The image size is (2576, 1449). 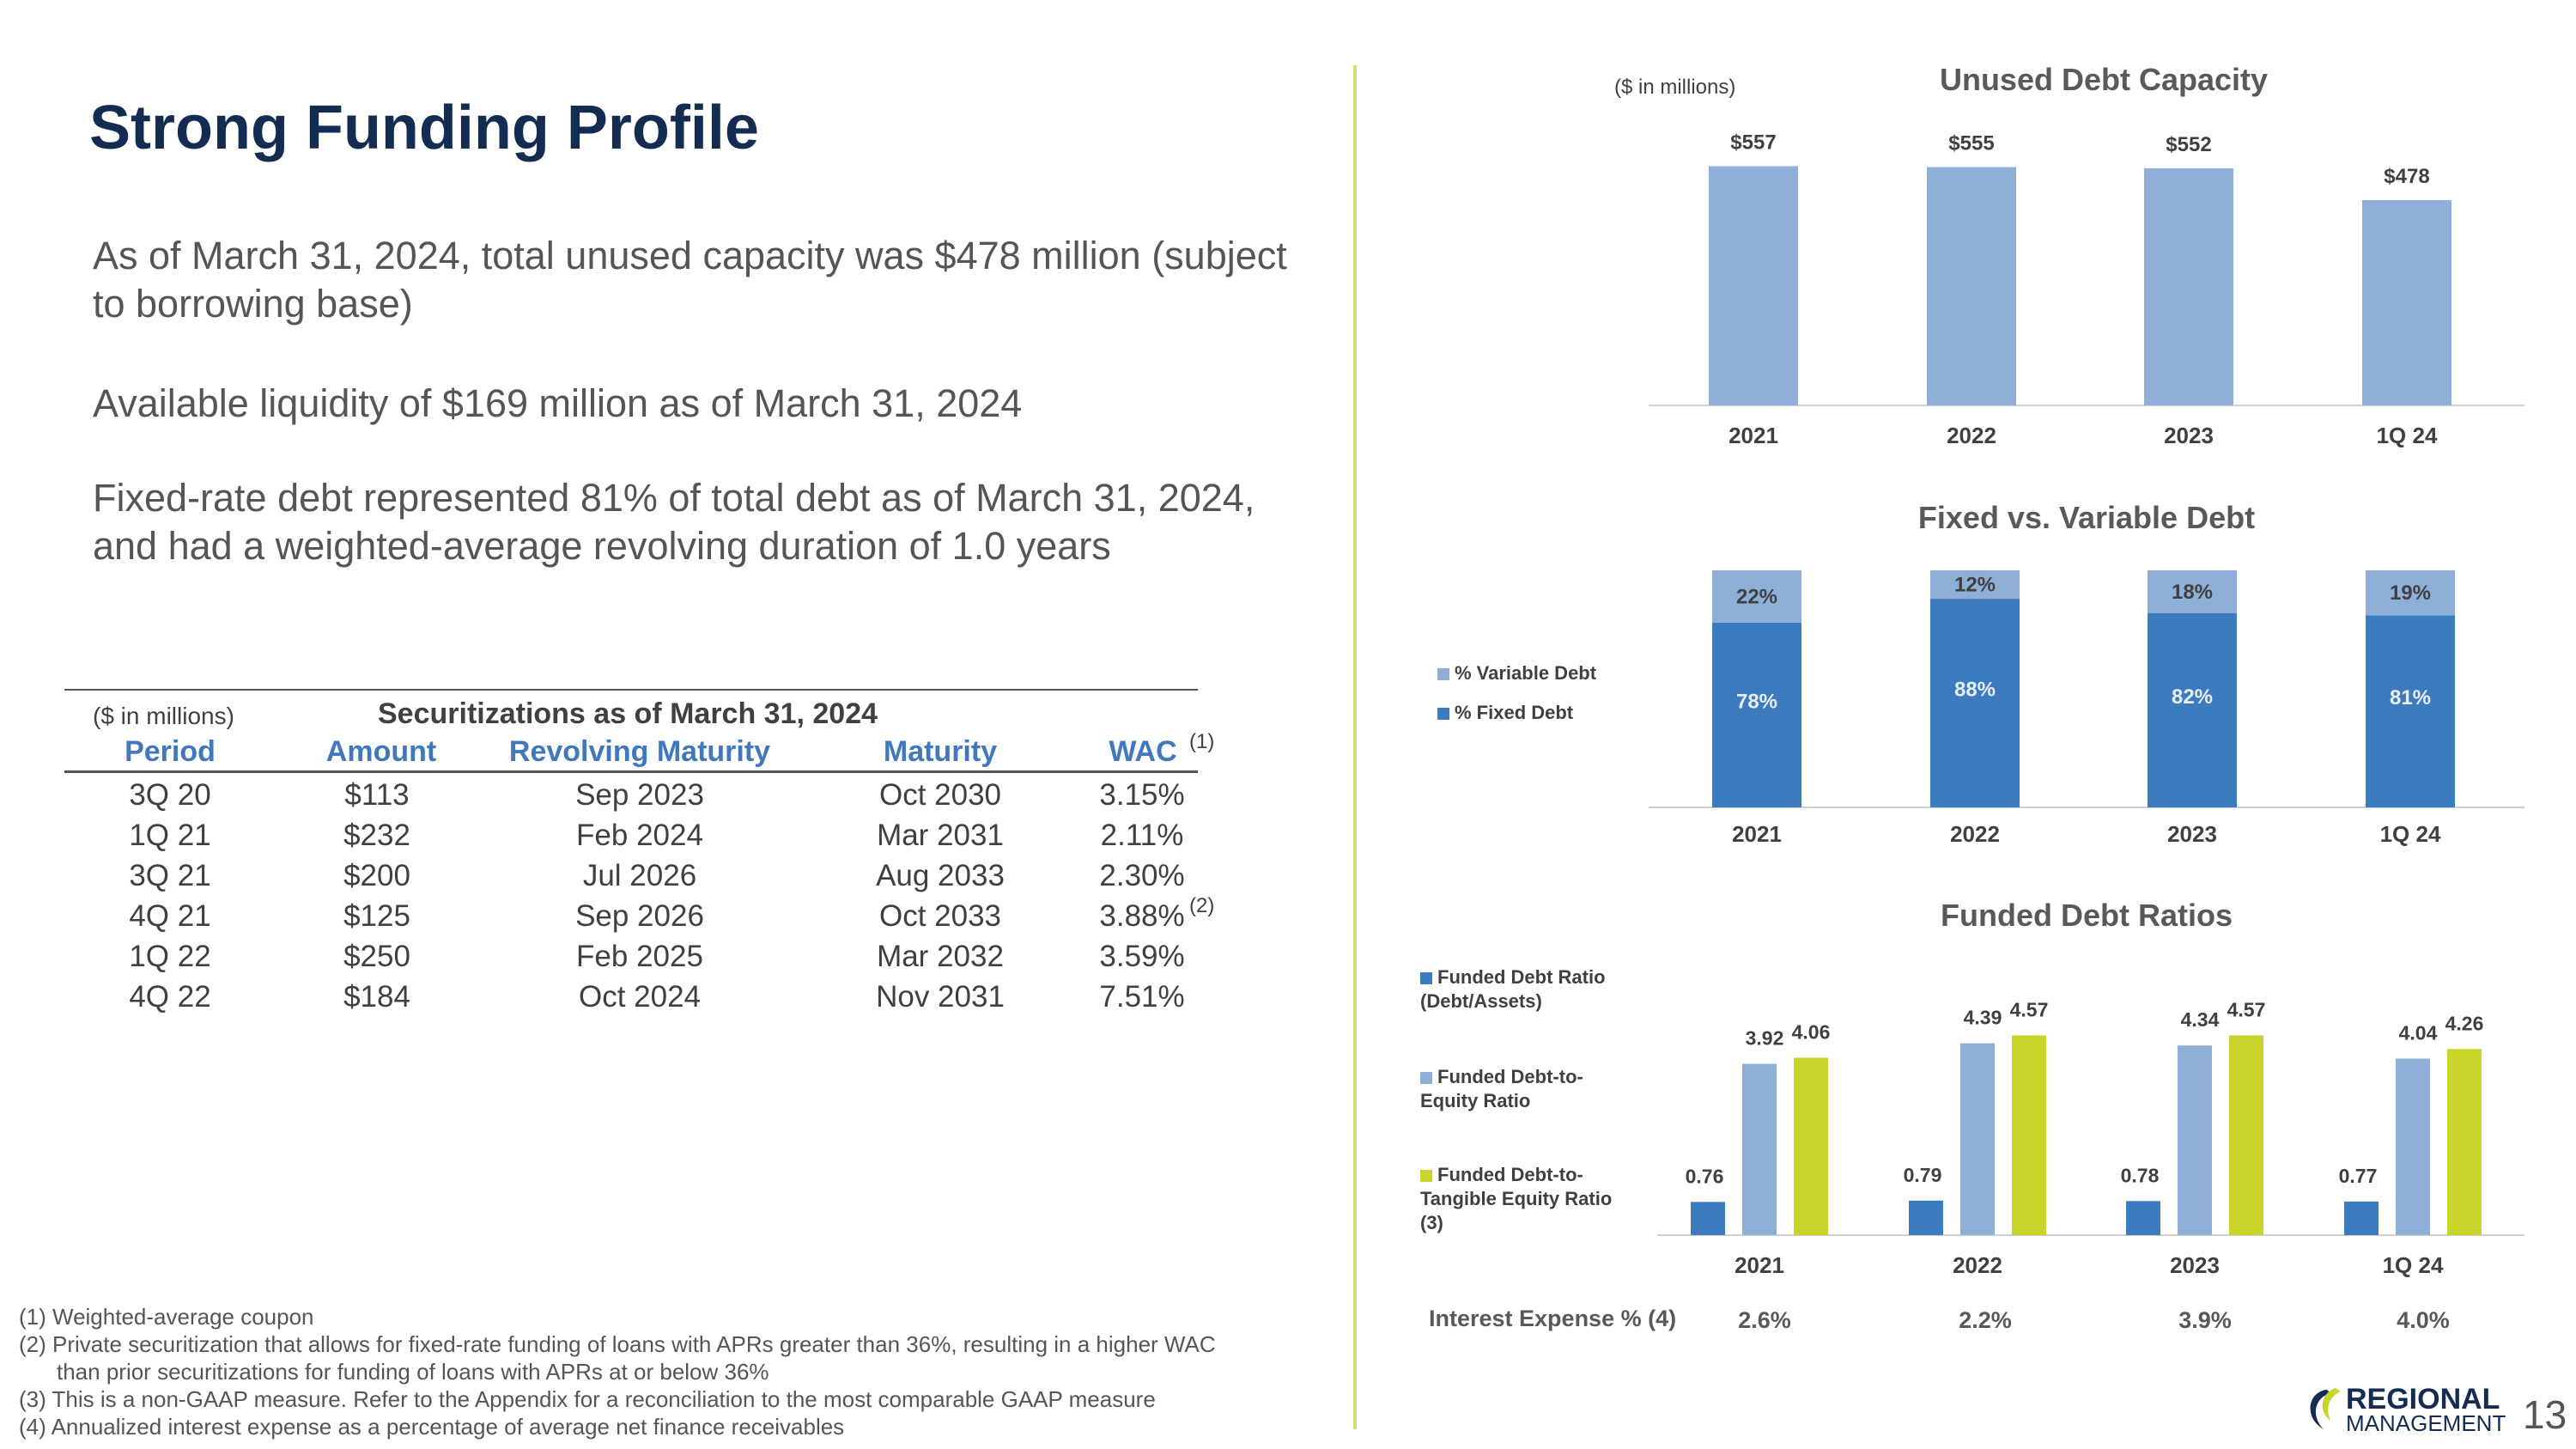 I want to click on cell-period: 1Q 21, so click(x=170, y=835).